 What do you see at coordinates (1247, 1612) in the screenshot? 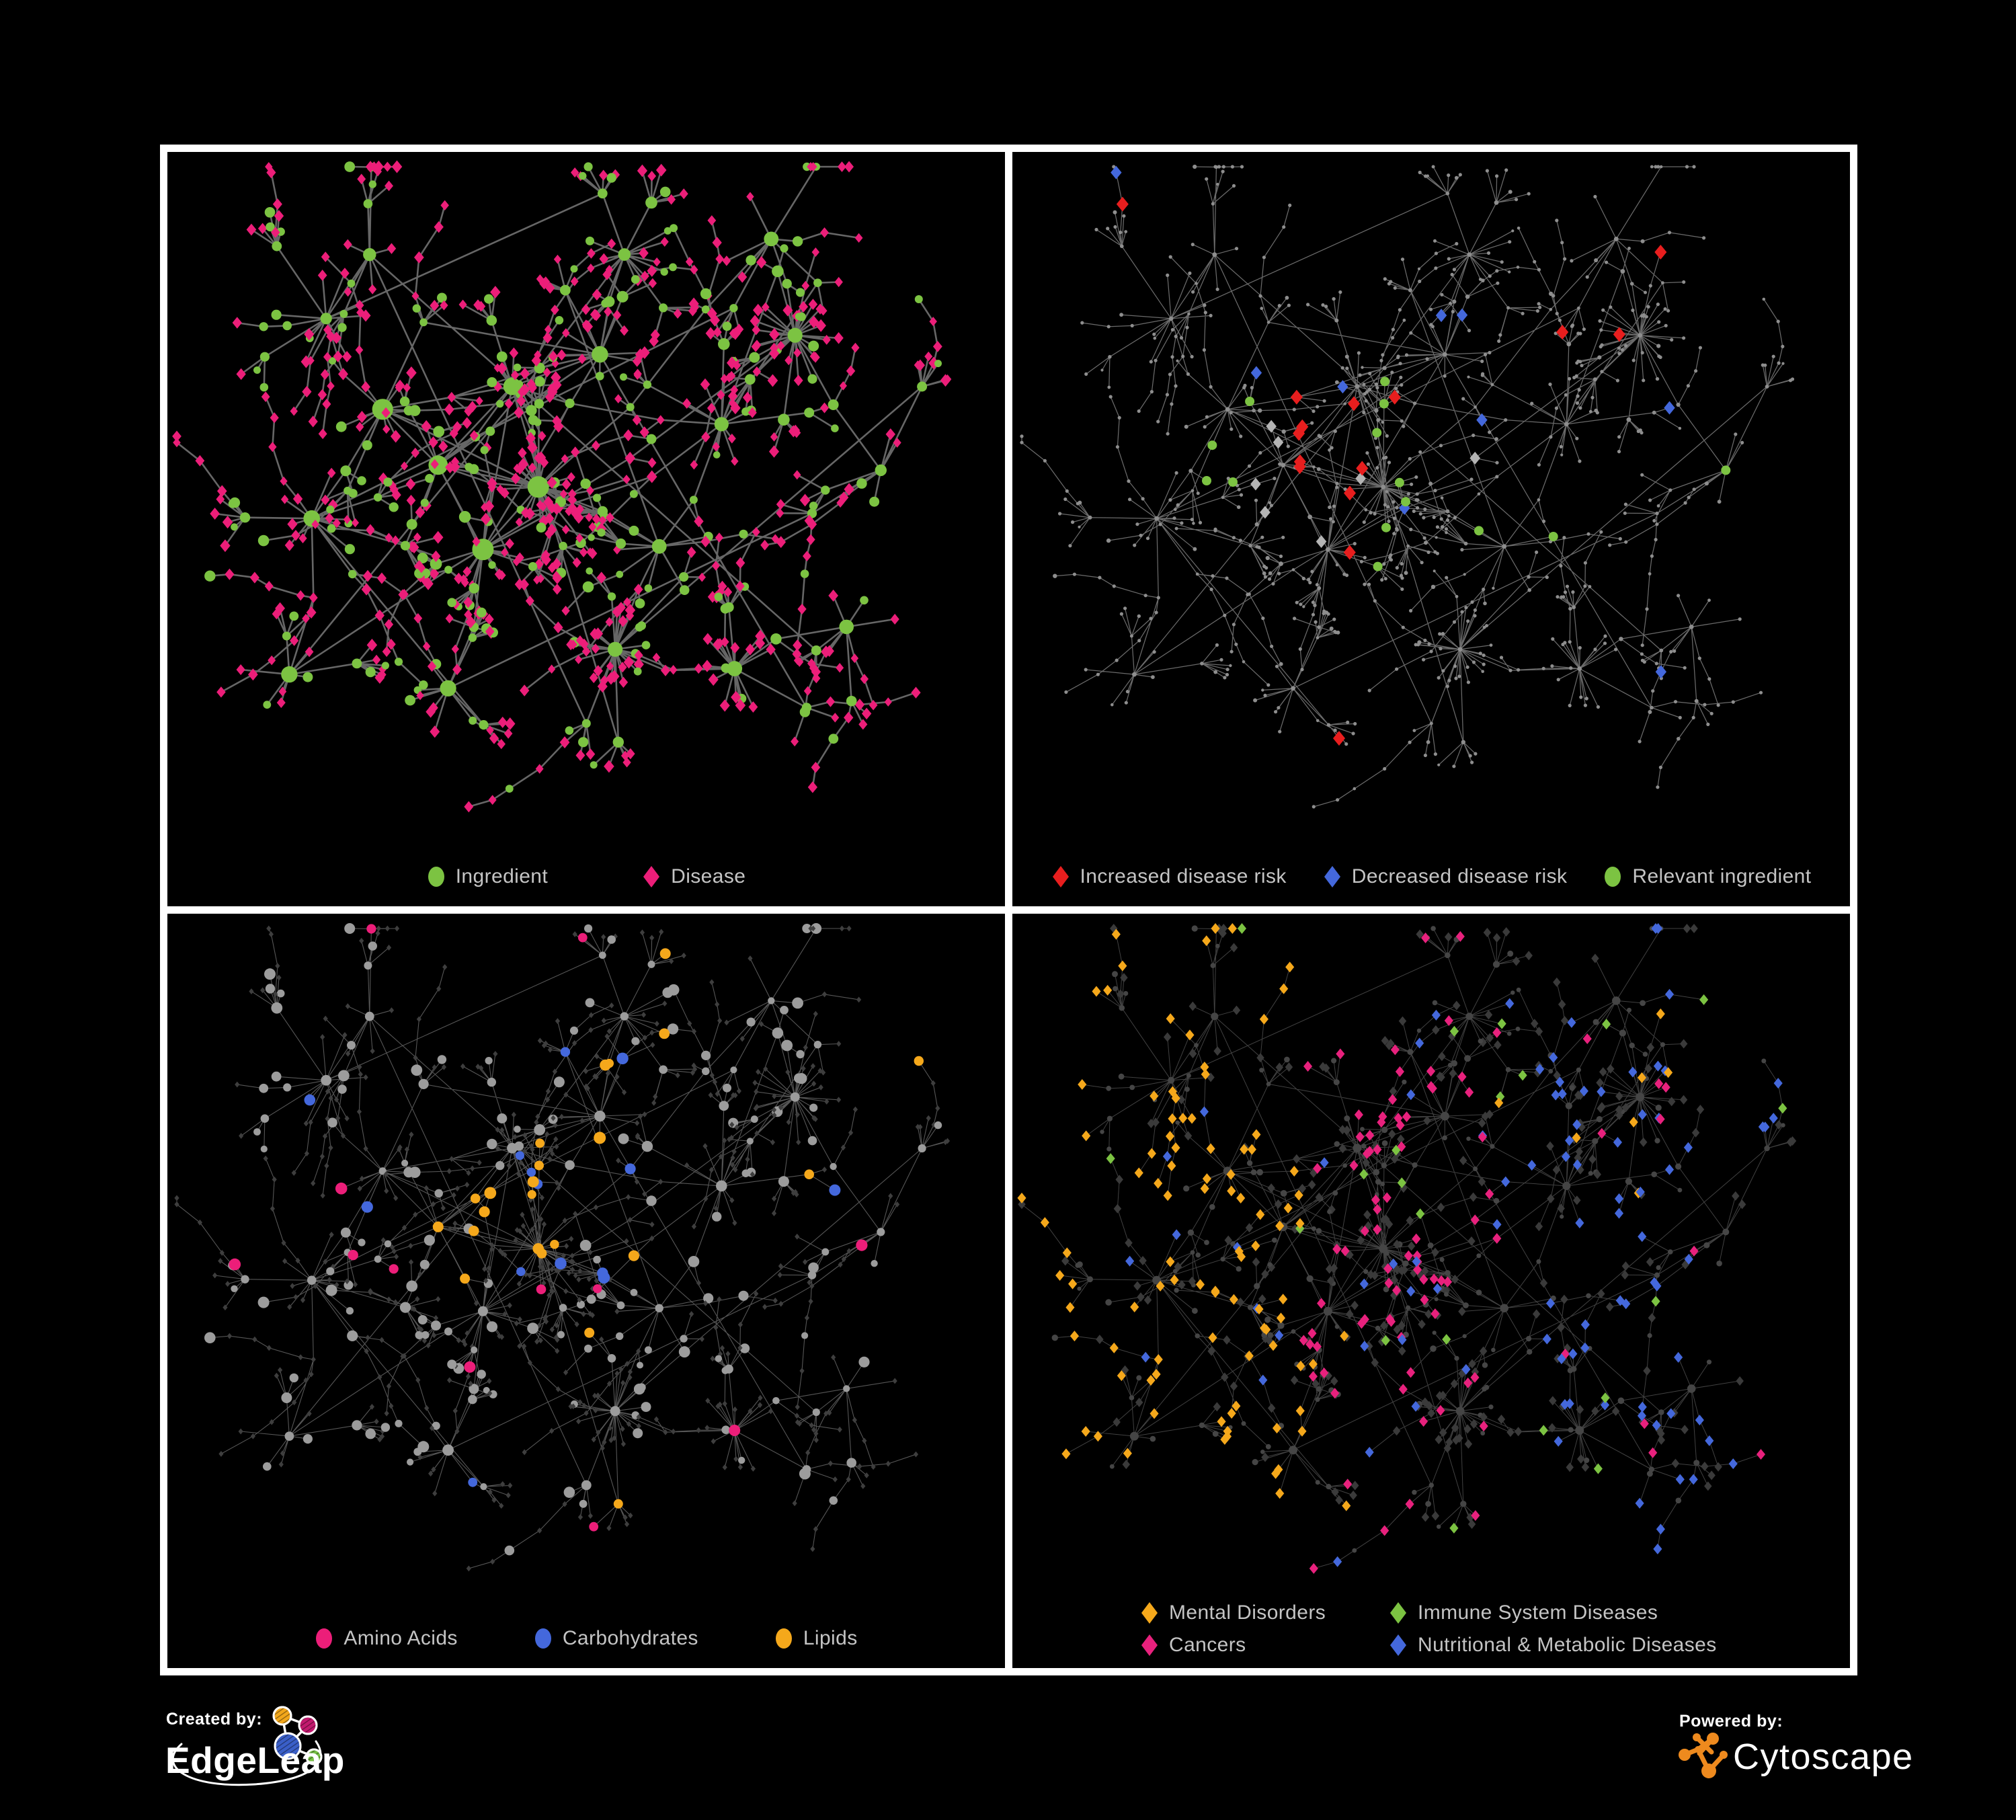
I see `legend-label: Mental Disorders` at bounding box center [1247, 1612].